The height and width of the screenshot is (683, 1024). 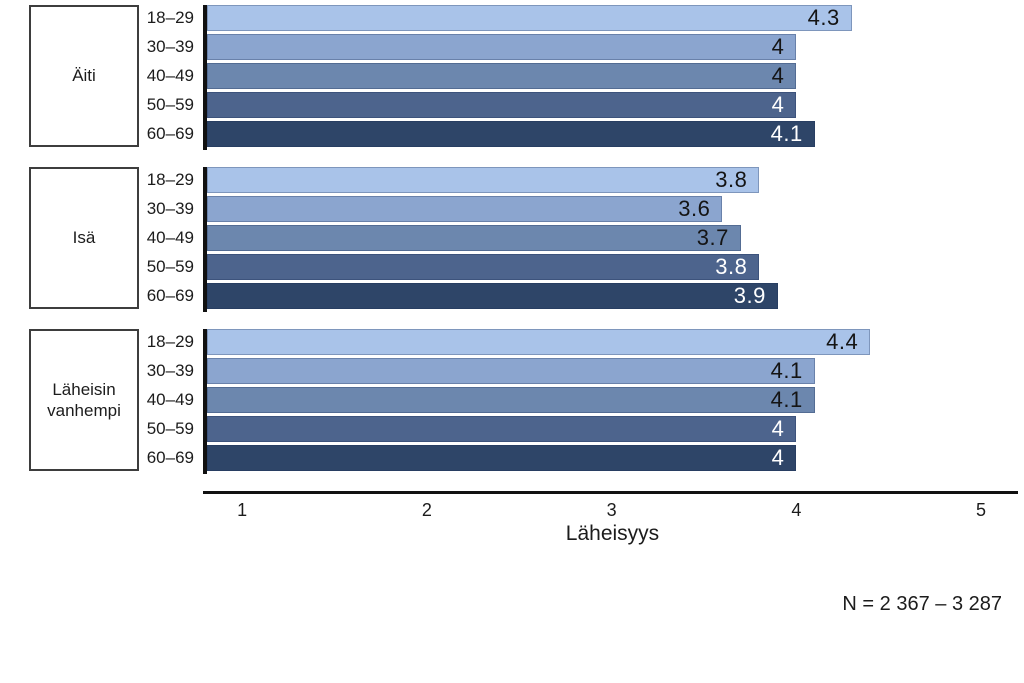 What do you see at coordinates (539, 342) in the screenshot?
I see `bar: 4.4` at bounding box center [539, 342].